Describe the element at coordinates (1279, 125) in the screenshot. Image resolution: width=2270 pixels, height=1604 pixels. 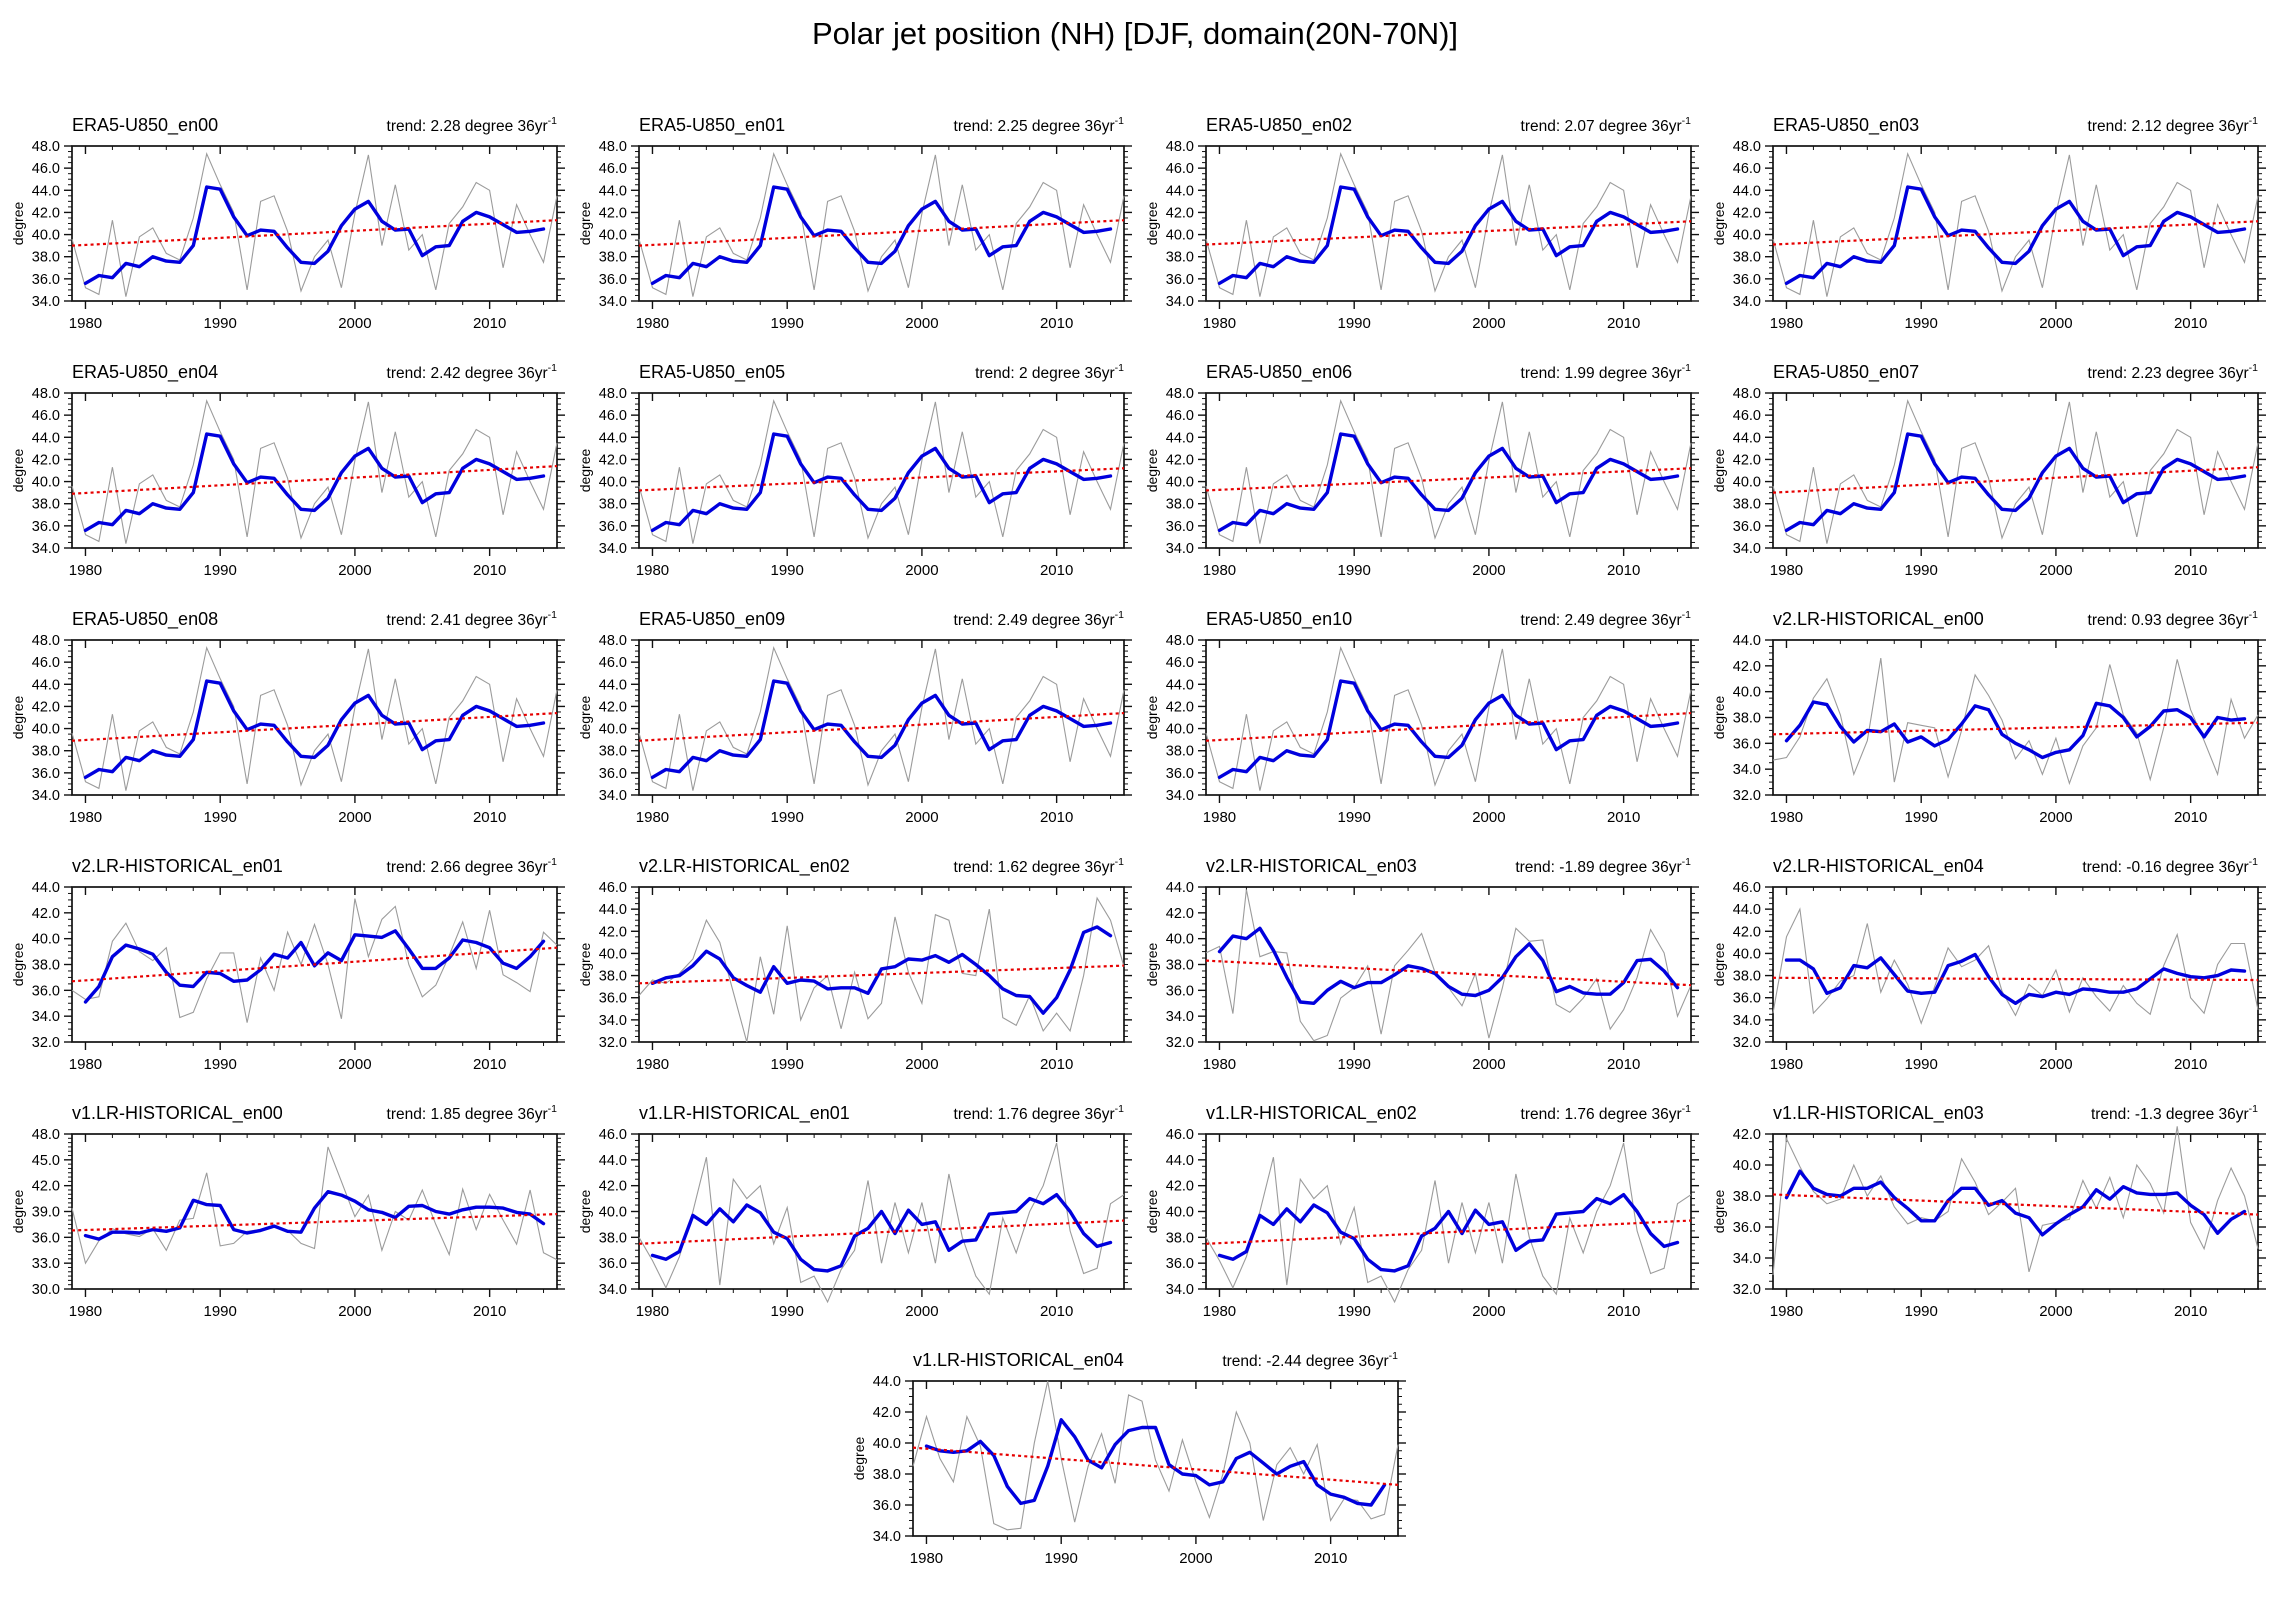
I see `panel-title: ERA5-U850_en02` at that location.